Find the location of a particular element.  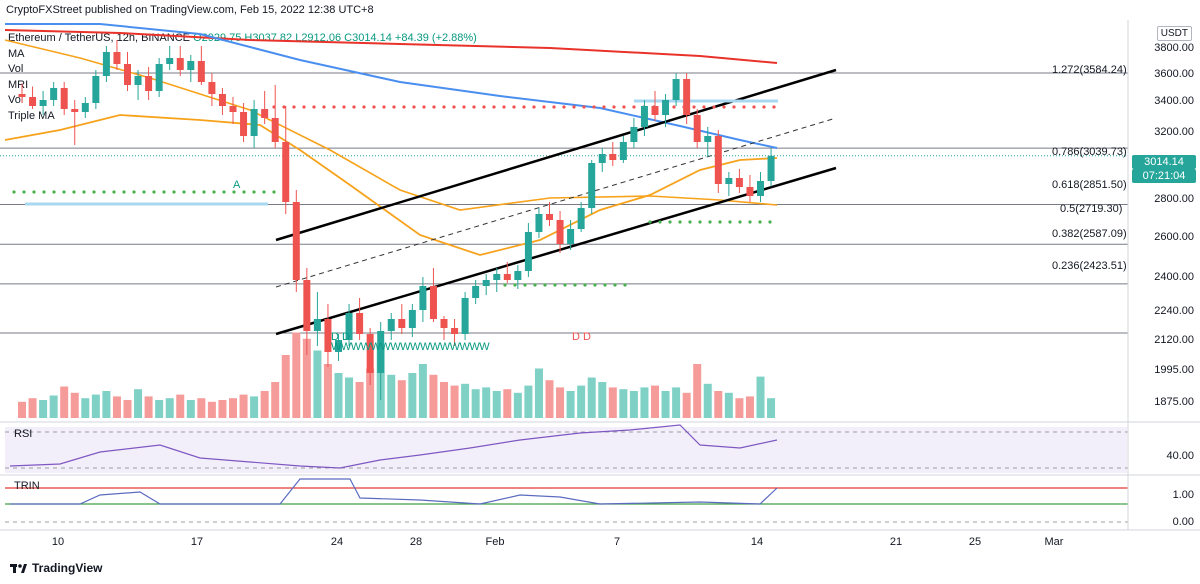

indicator-mri: MRI is located at coordinates (18, 84).